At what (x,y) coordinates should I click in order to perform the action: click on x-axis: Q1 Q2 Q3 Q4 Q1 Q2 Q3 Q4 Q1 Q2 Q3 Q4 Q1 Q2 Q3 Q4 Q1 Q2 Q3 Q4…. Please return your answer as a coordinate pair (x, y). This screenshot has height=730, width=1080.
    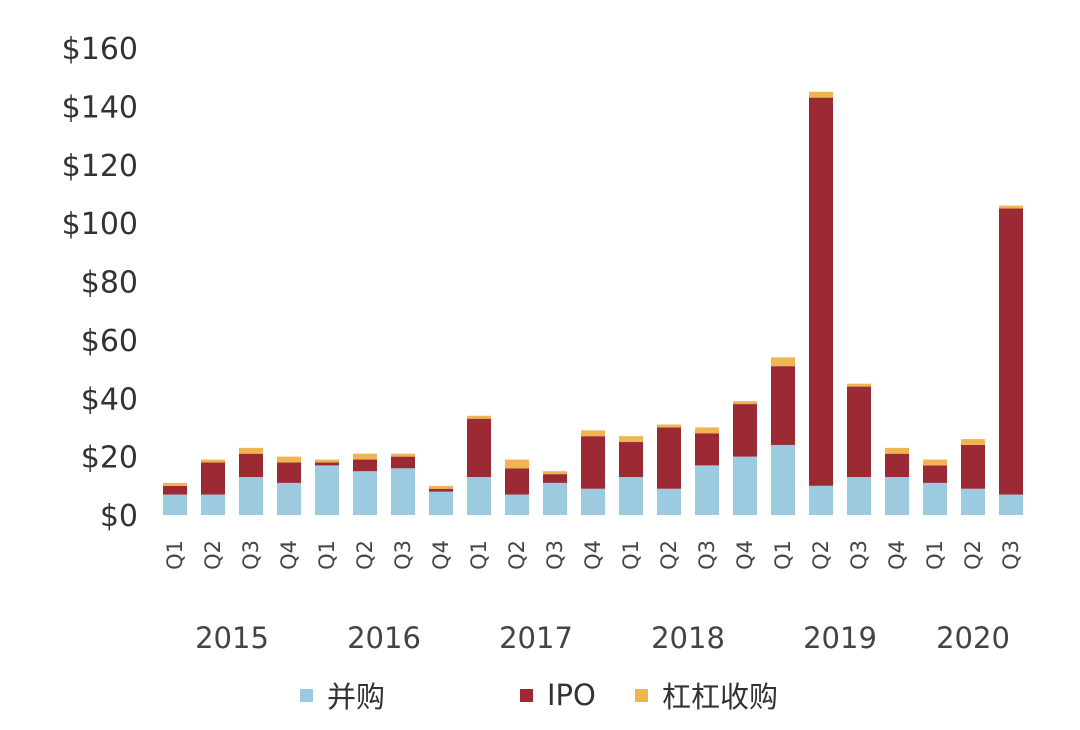
    Looking at the image, I should click on (593, 597).